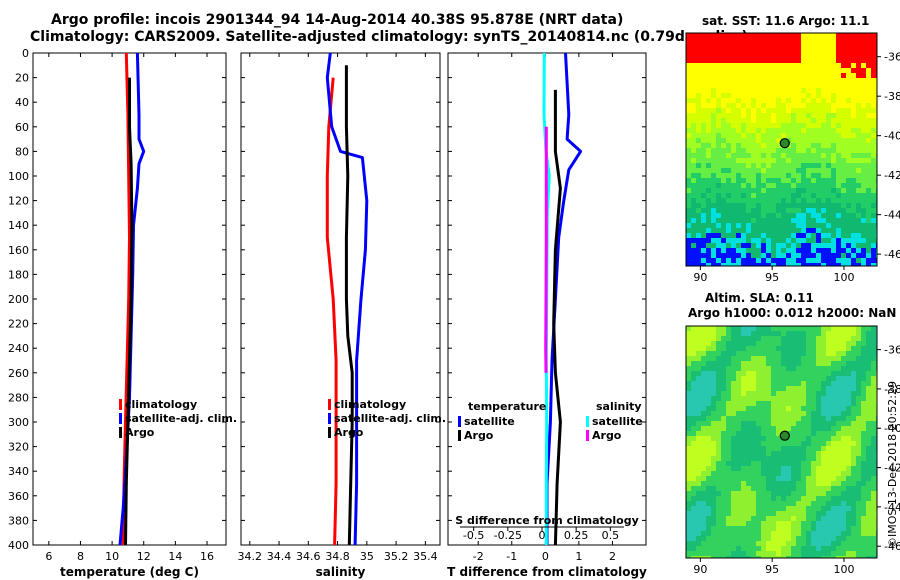 The height and width of the screenshot is (580, 900). What do you see at coordinates (557, 317) in the screenshot?
I see `series-line-temperature-argo` at bounding box center [557, 317].